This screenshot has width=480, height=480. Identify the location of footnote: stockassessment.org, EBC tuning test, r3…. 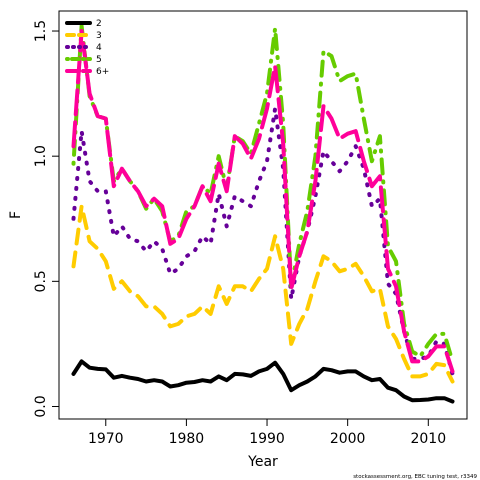
(415, 477).